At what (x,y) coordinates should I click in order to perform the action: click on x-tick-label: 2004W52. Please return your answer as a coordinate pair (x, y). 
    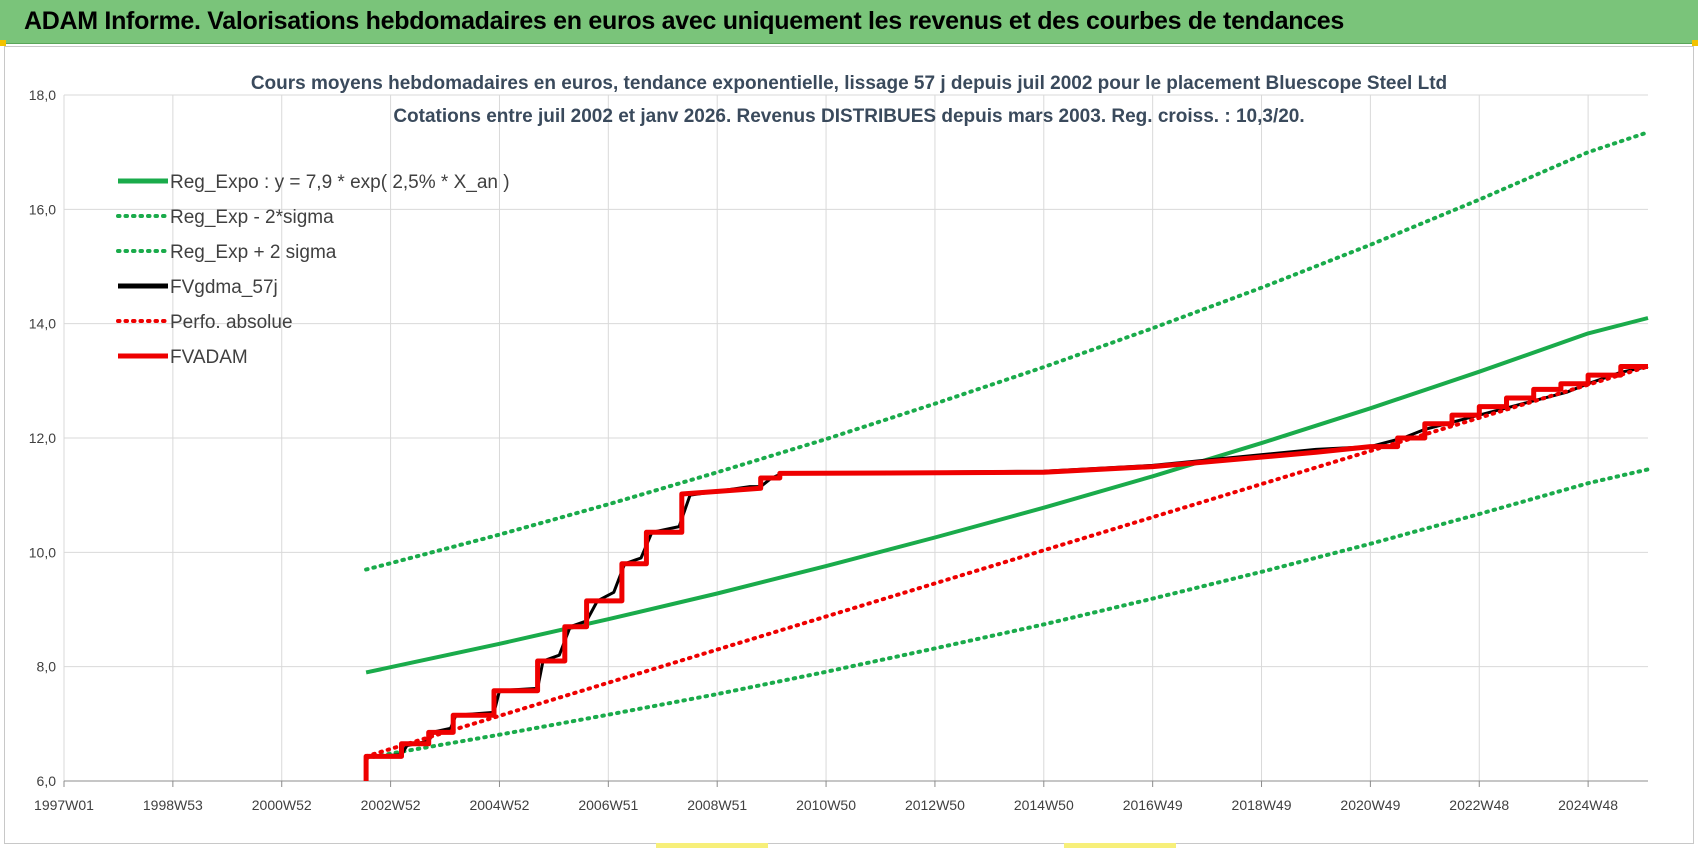
    Looking at the image, I should click on (499, 805).